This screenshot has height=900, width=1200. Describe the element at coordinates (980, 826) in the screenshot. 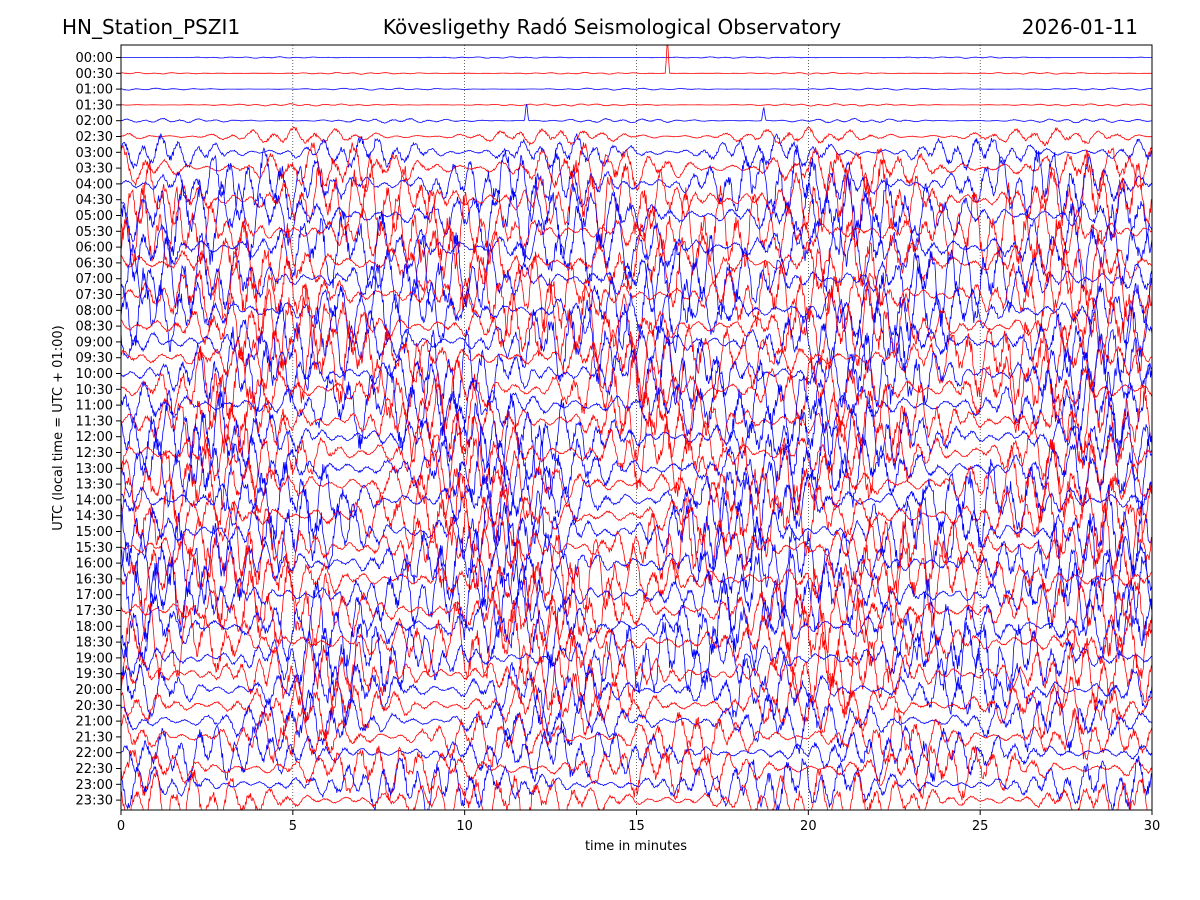

I see `x-tick-label: 25` at that location.